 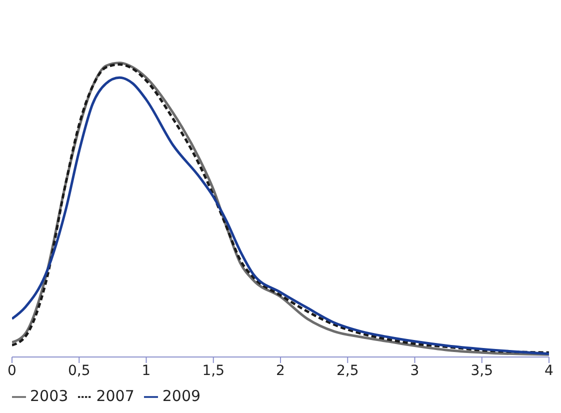 I want to click on x-tick-label: 1,5, so click(x=213, y=370).